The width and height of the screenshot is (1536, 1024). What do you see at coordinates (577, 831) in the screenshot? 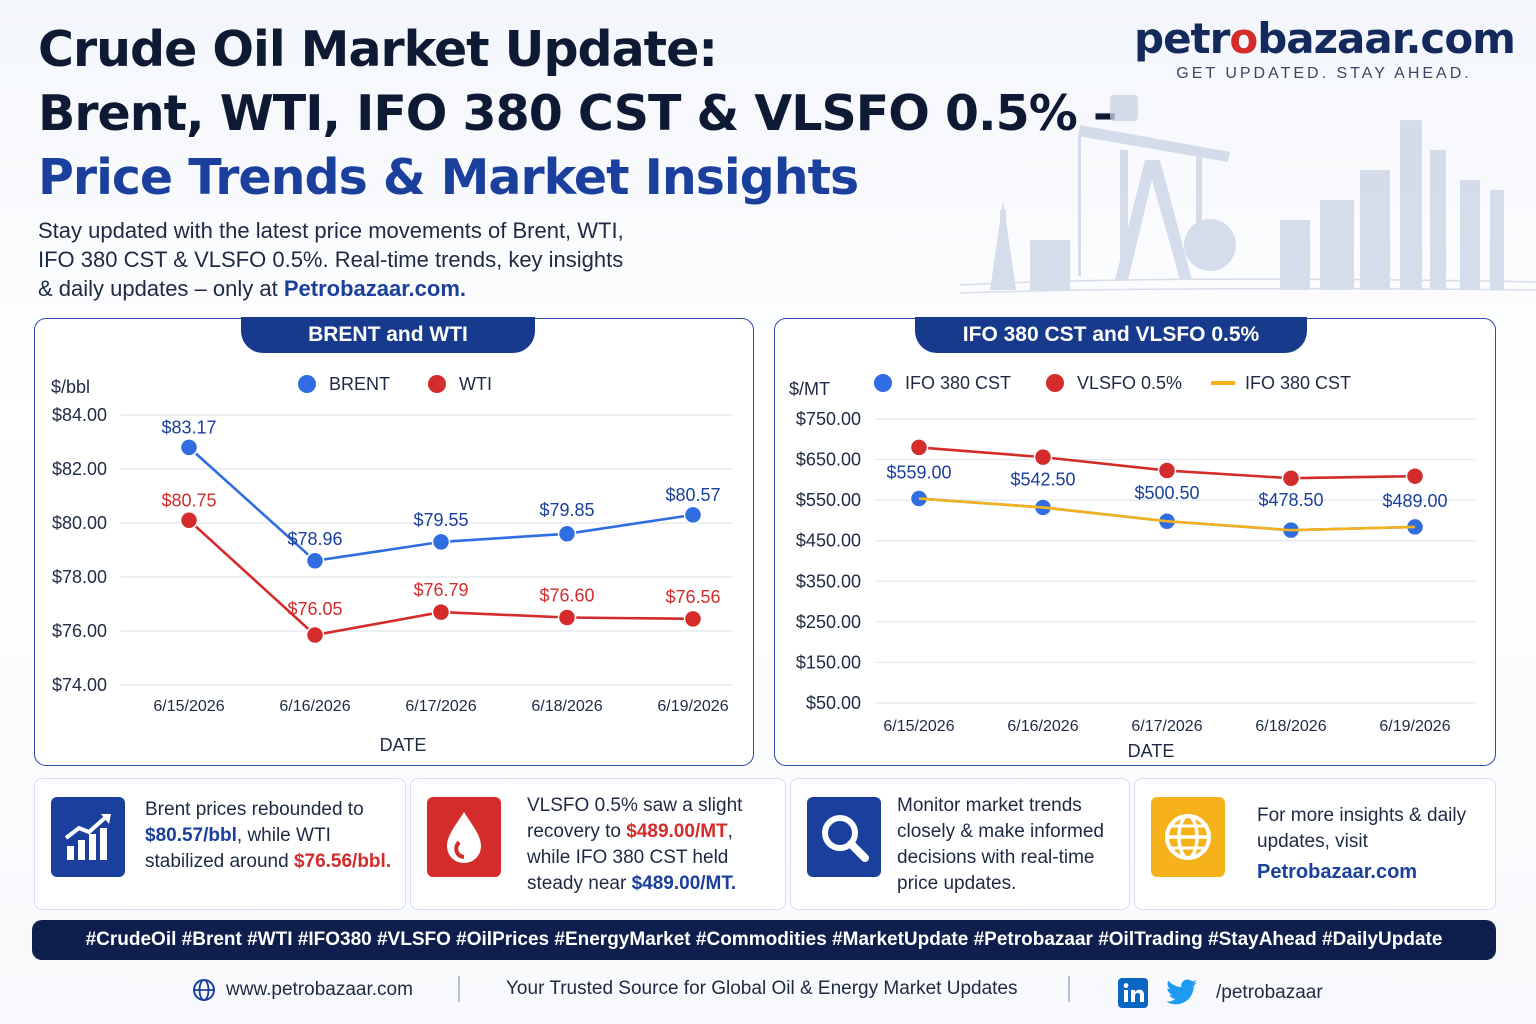
I see `info-card-vlsfo-line-2-prefix: recovery to` at bounding box center [577, 831].